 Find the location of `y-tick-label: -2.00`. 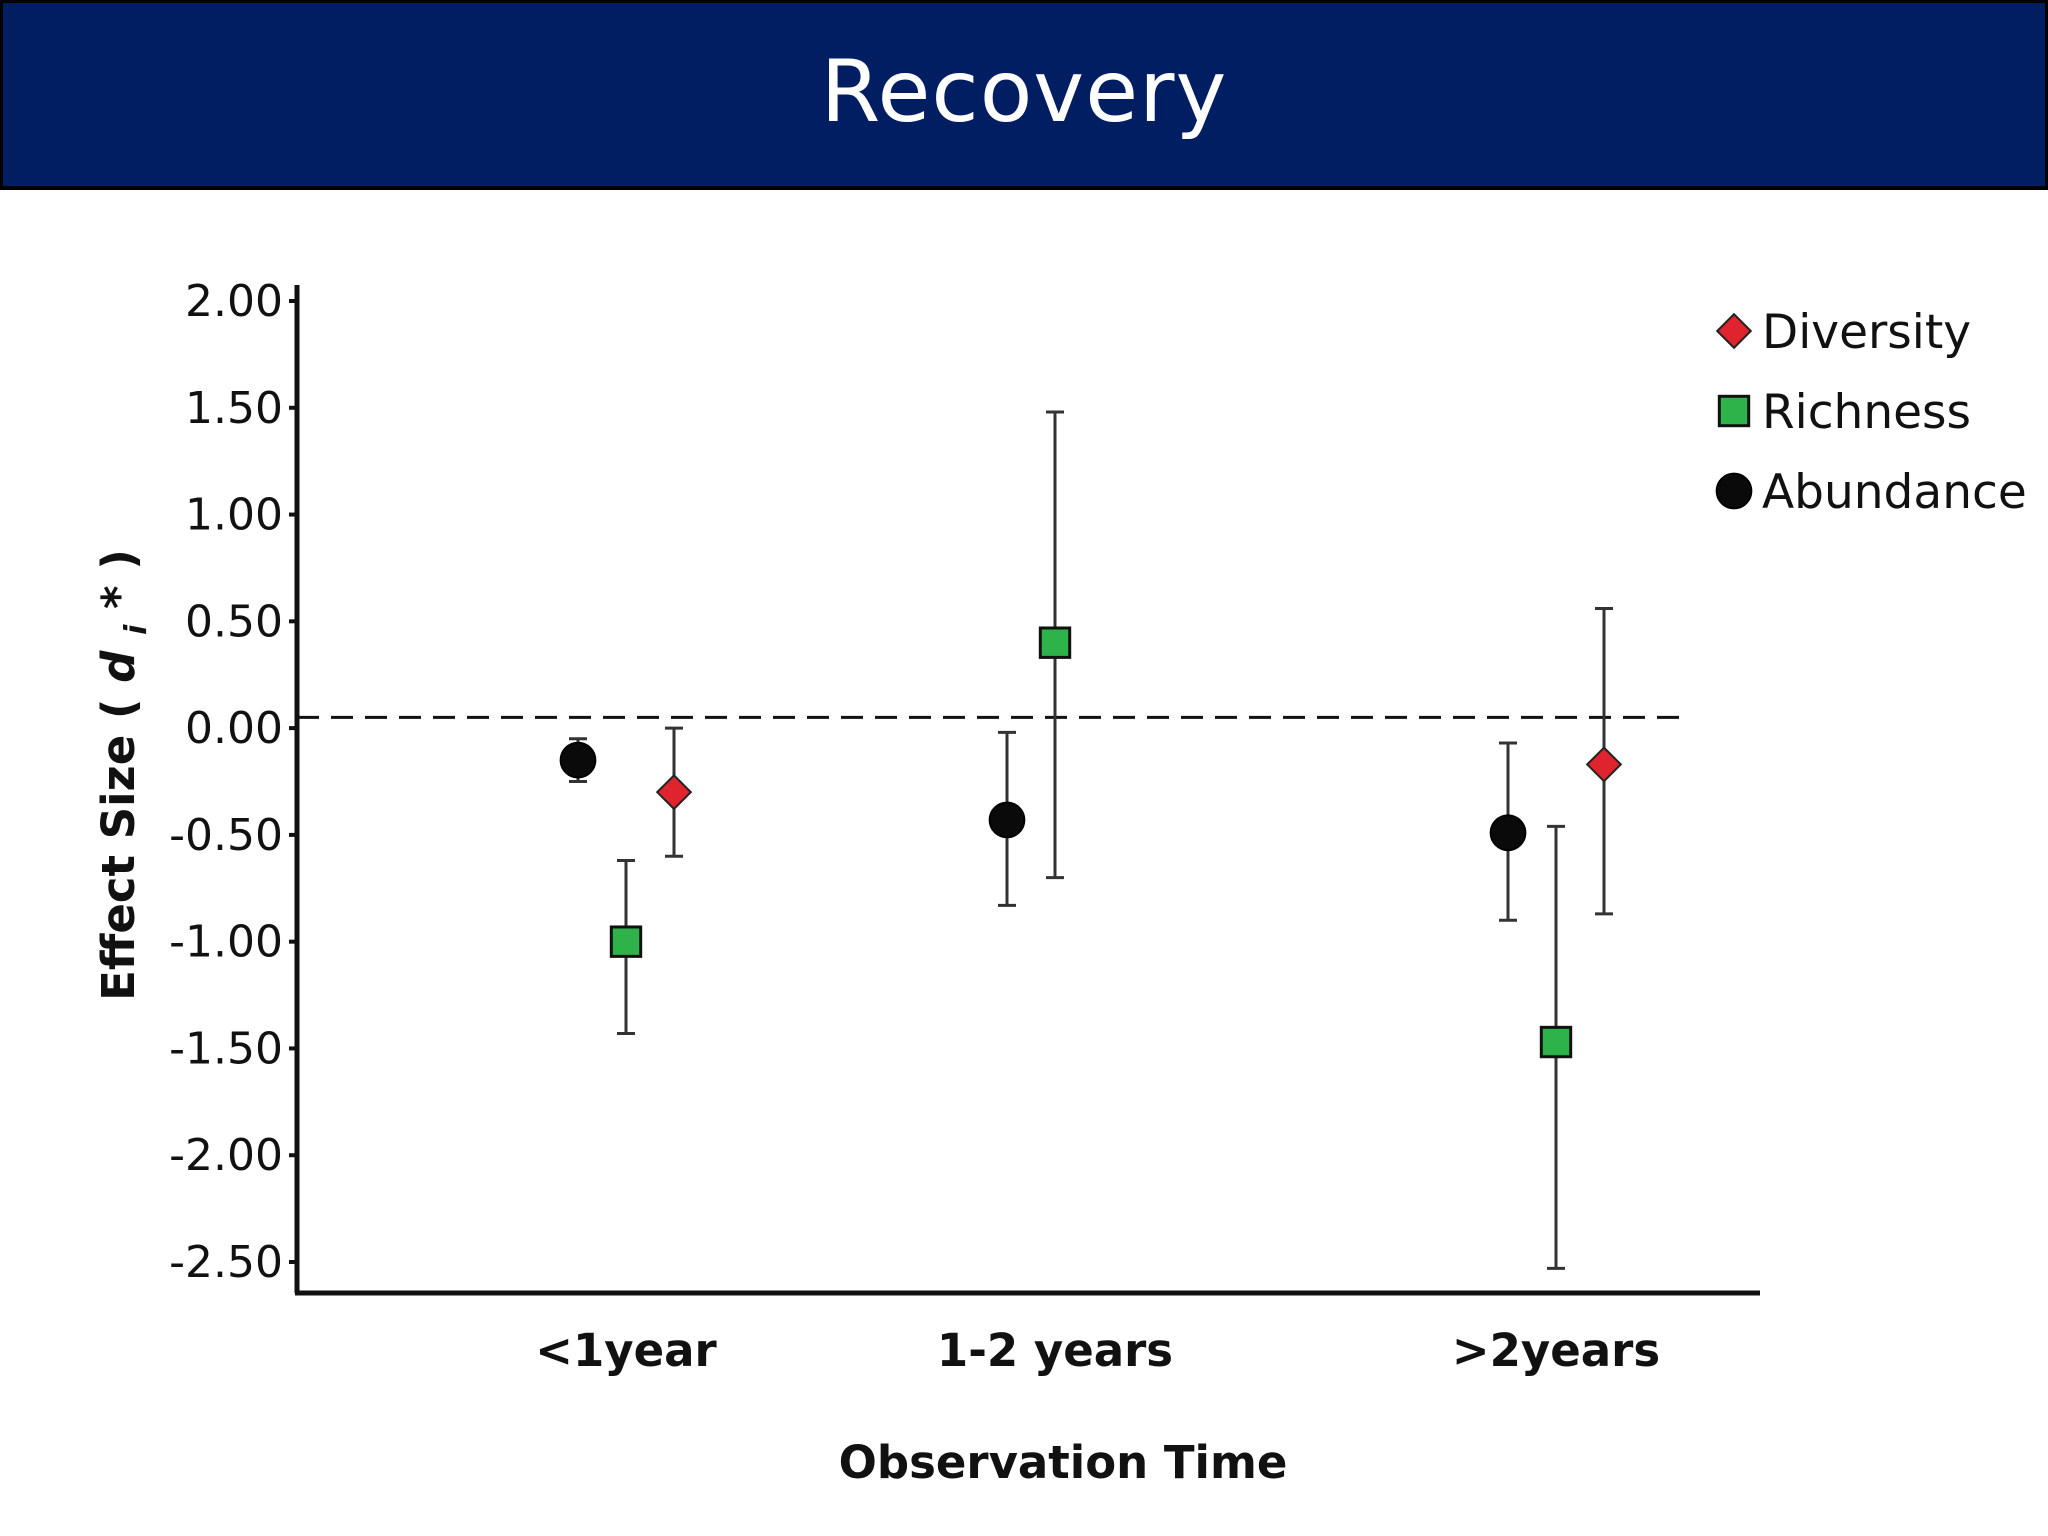

y-tick-label: -2.00 is located at coordinates (226, 1155).